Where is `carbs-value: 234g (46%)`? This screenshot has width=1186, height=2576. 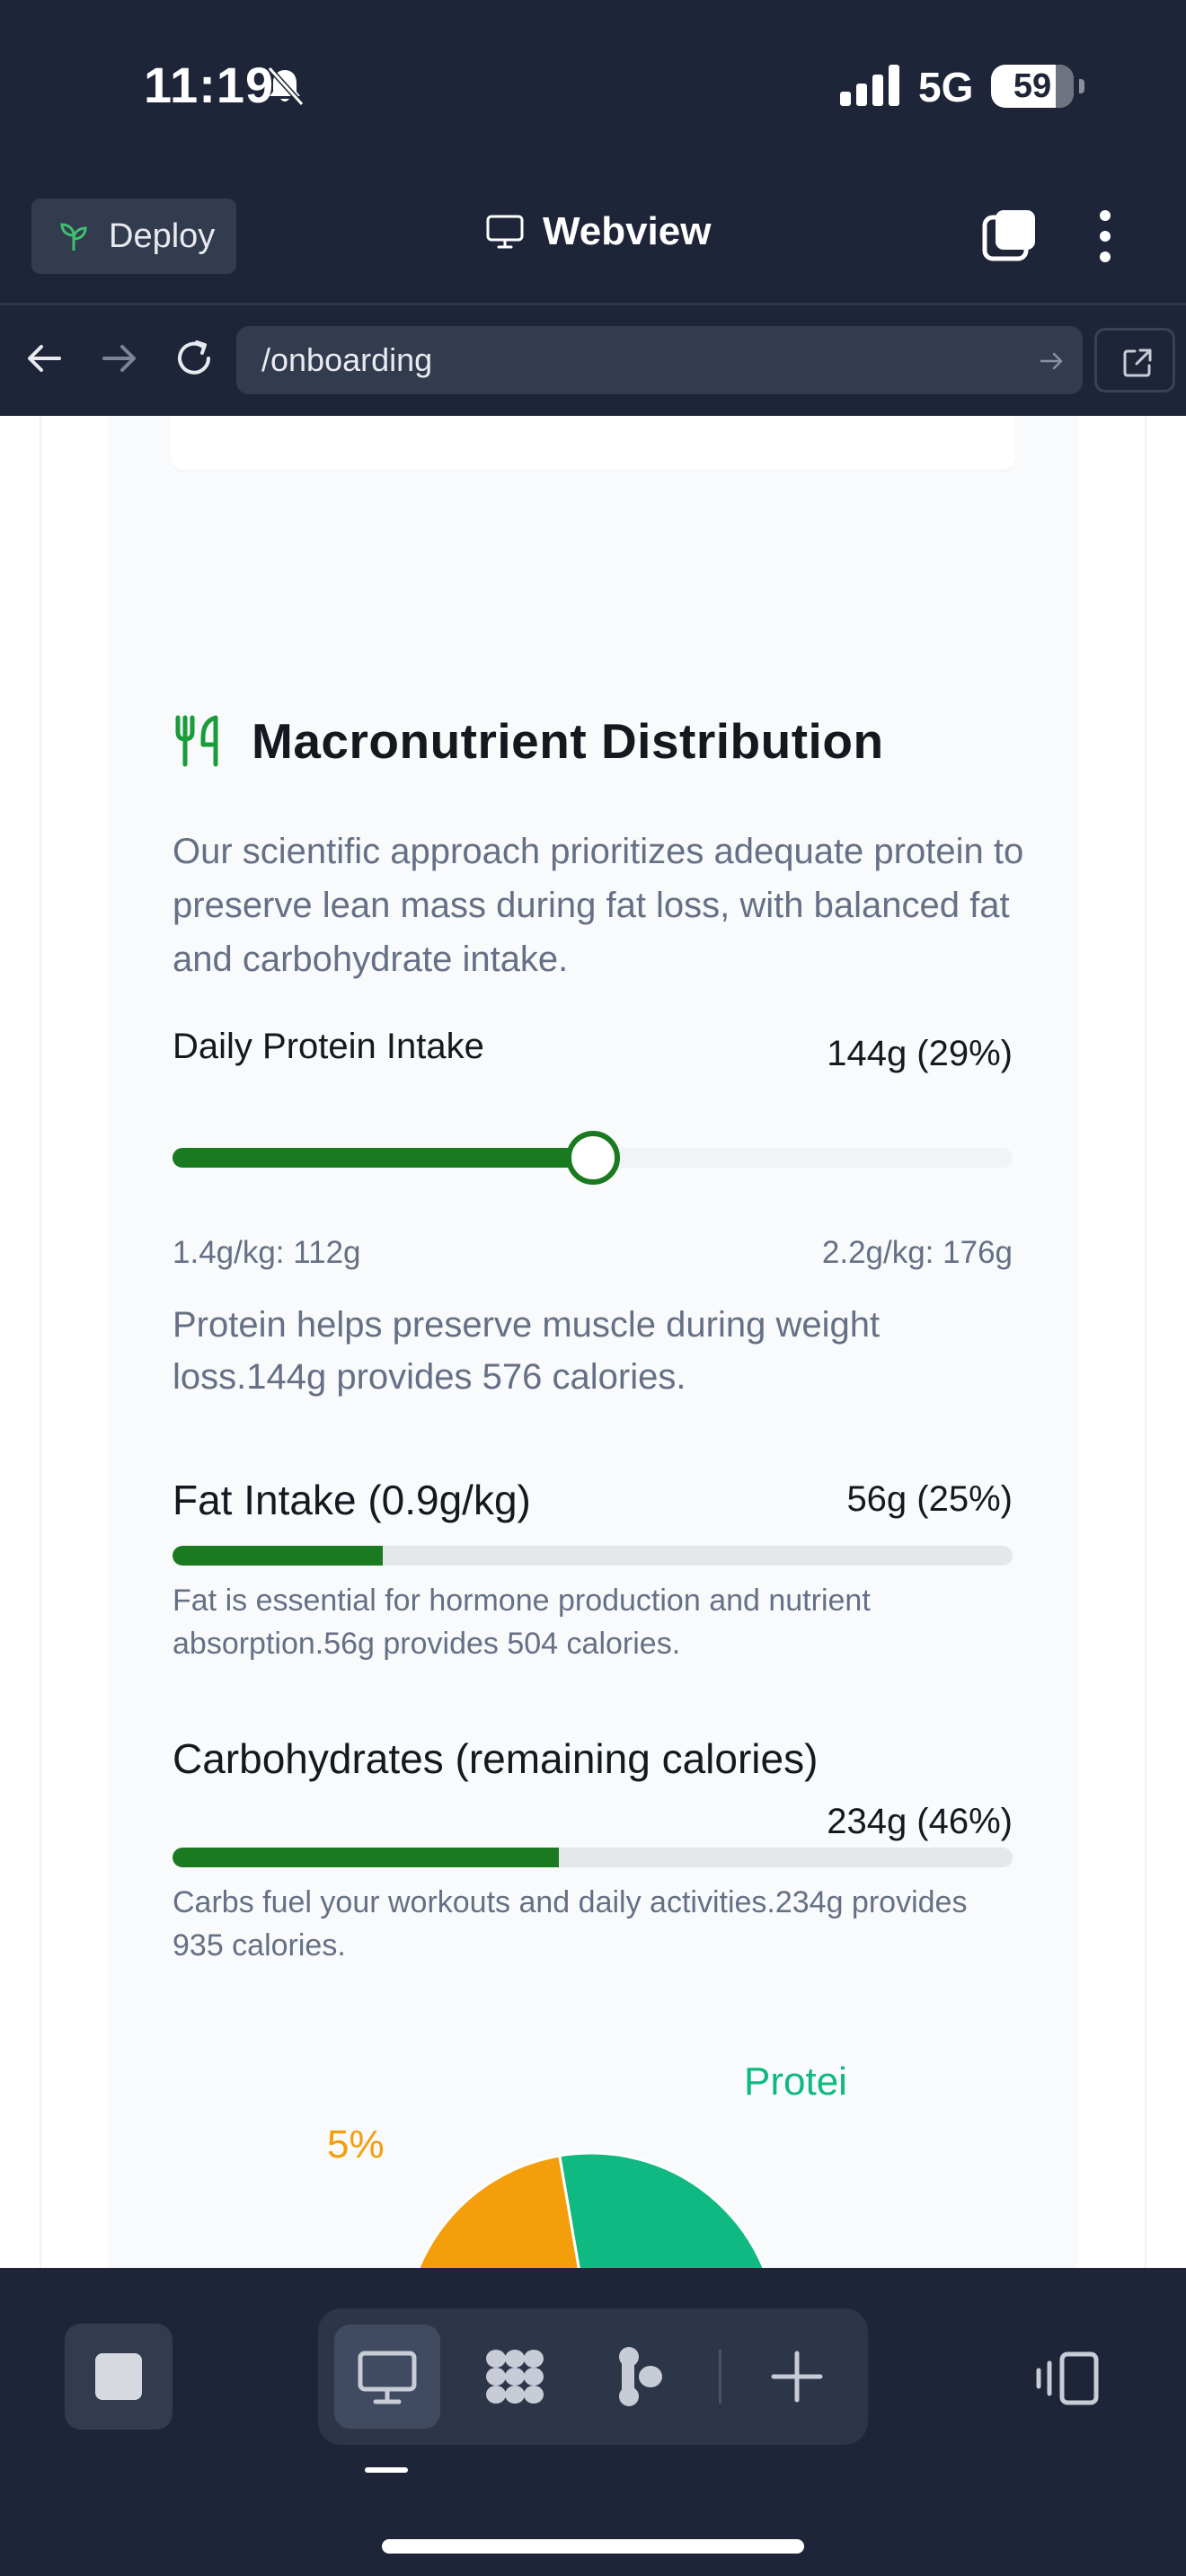
carbs-value: 234g (46%) is located at coordinates (920, 1821).